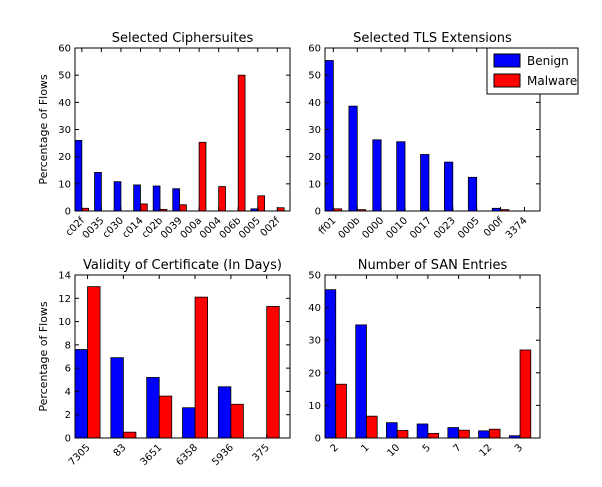 The image size is (602, 487). I want to click on chart-title: Selected Ciphersuites, so click(183, 38).